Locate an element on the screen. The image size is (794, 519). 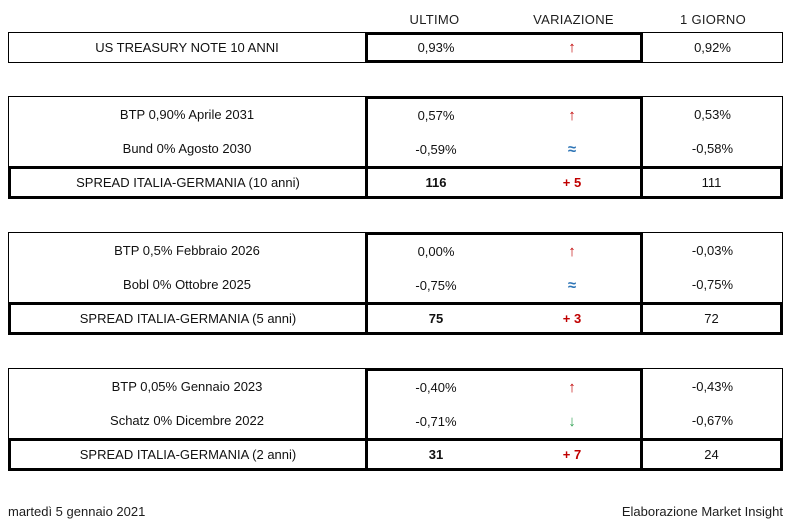
ultimo-variazione-box: 0,57% ↑ -0,59% ≈ is located at coordinates (504, 131).